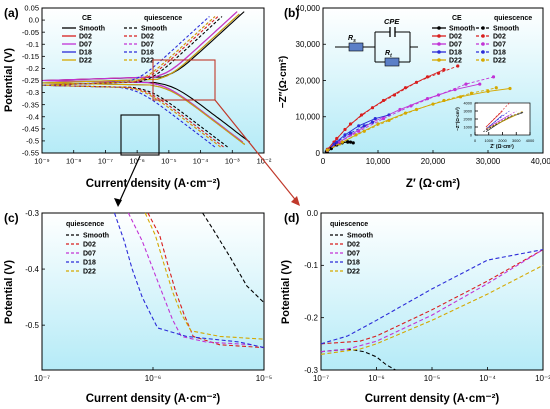 The height and width of the screenshot is (409, 550). Describe the element at coordinates (483, 44) in the screenshot. I see `legend-marker-d07` at that location.